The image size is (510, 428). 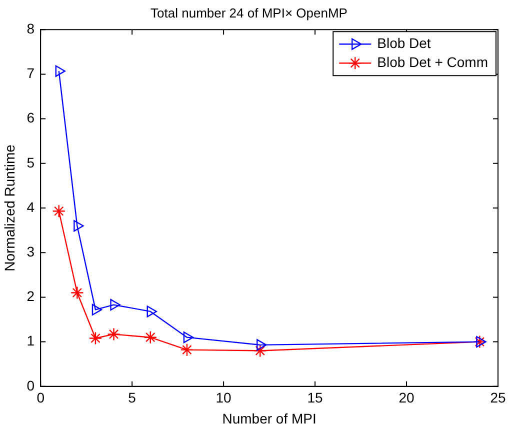 I want to click on y-tick-label: 6, so click(x=30, y=118).